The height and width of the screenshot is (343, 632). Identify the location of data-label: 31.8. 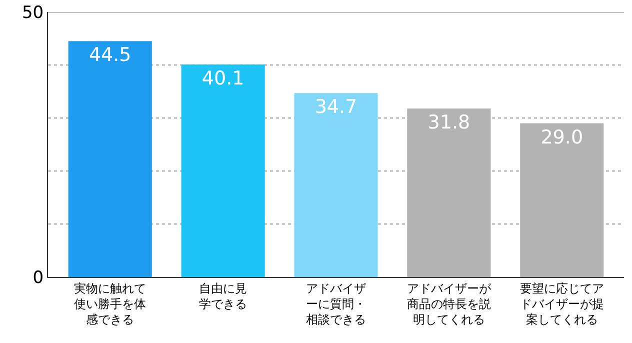
(449, 122).